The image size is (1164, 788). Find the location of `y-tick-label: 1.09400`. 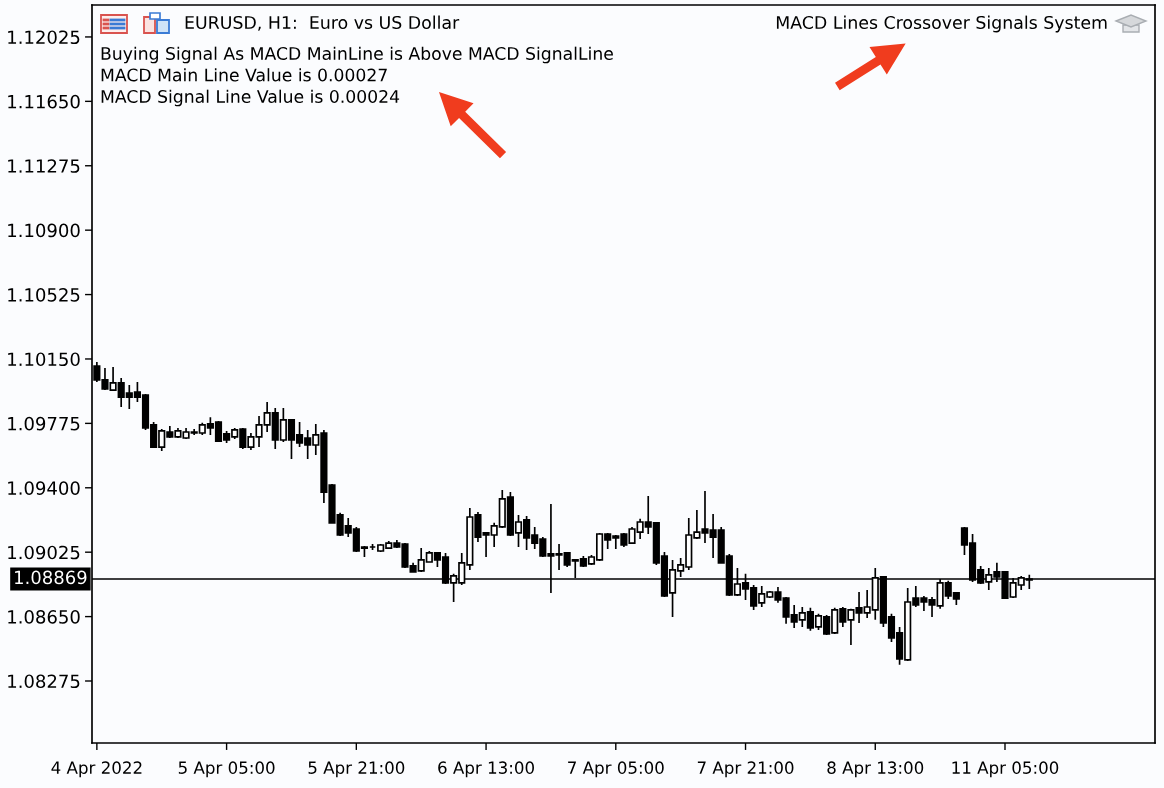

y-tick-label: 1.09400 is located at coordinates (44, 488).